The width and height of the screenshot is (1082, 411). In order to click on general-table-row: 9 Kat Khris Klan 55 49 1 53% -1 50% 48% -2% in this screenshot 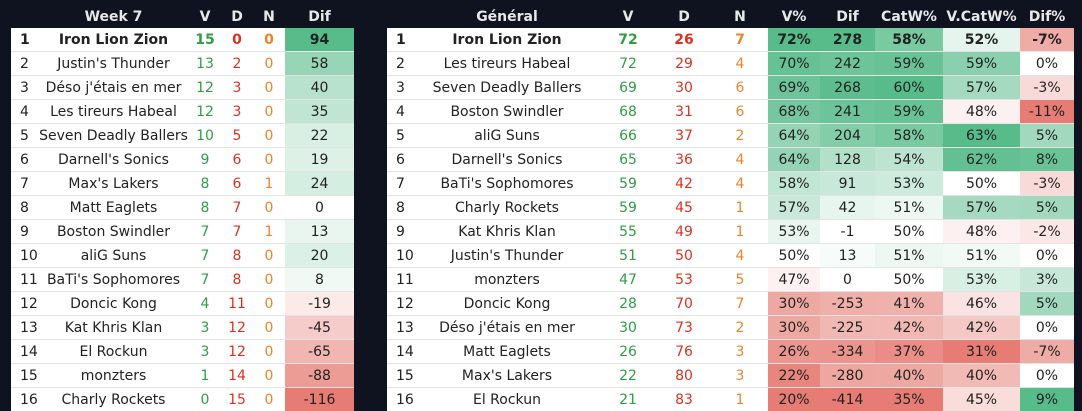, I will do `click(730, 231)`.